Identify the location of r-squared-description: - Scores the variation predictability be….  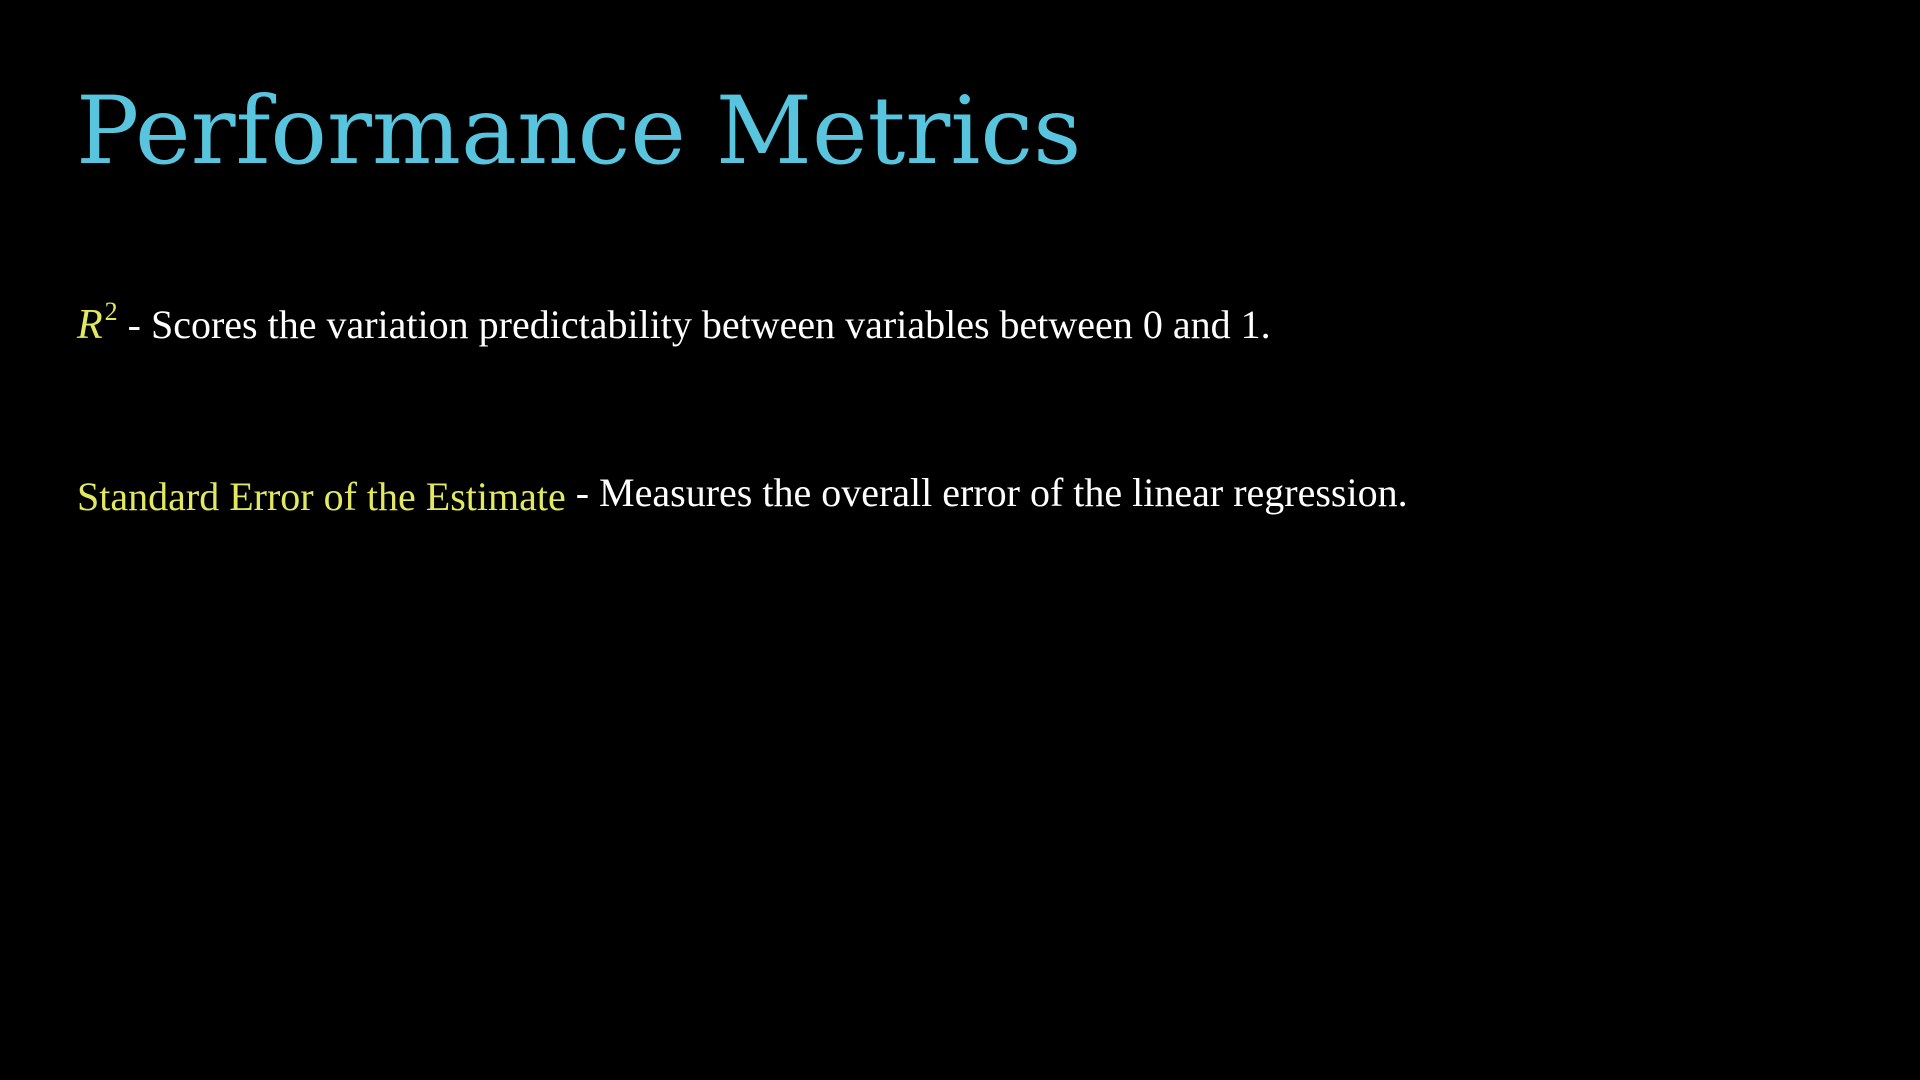
(699, 324).